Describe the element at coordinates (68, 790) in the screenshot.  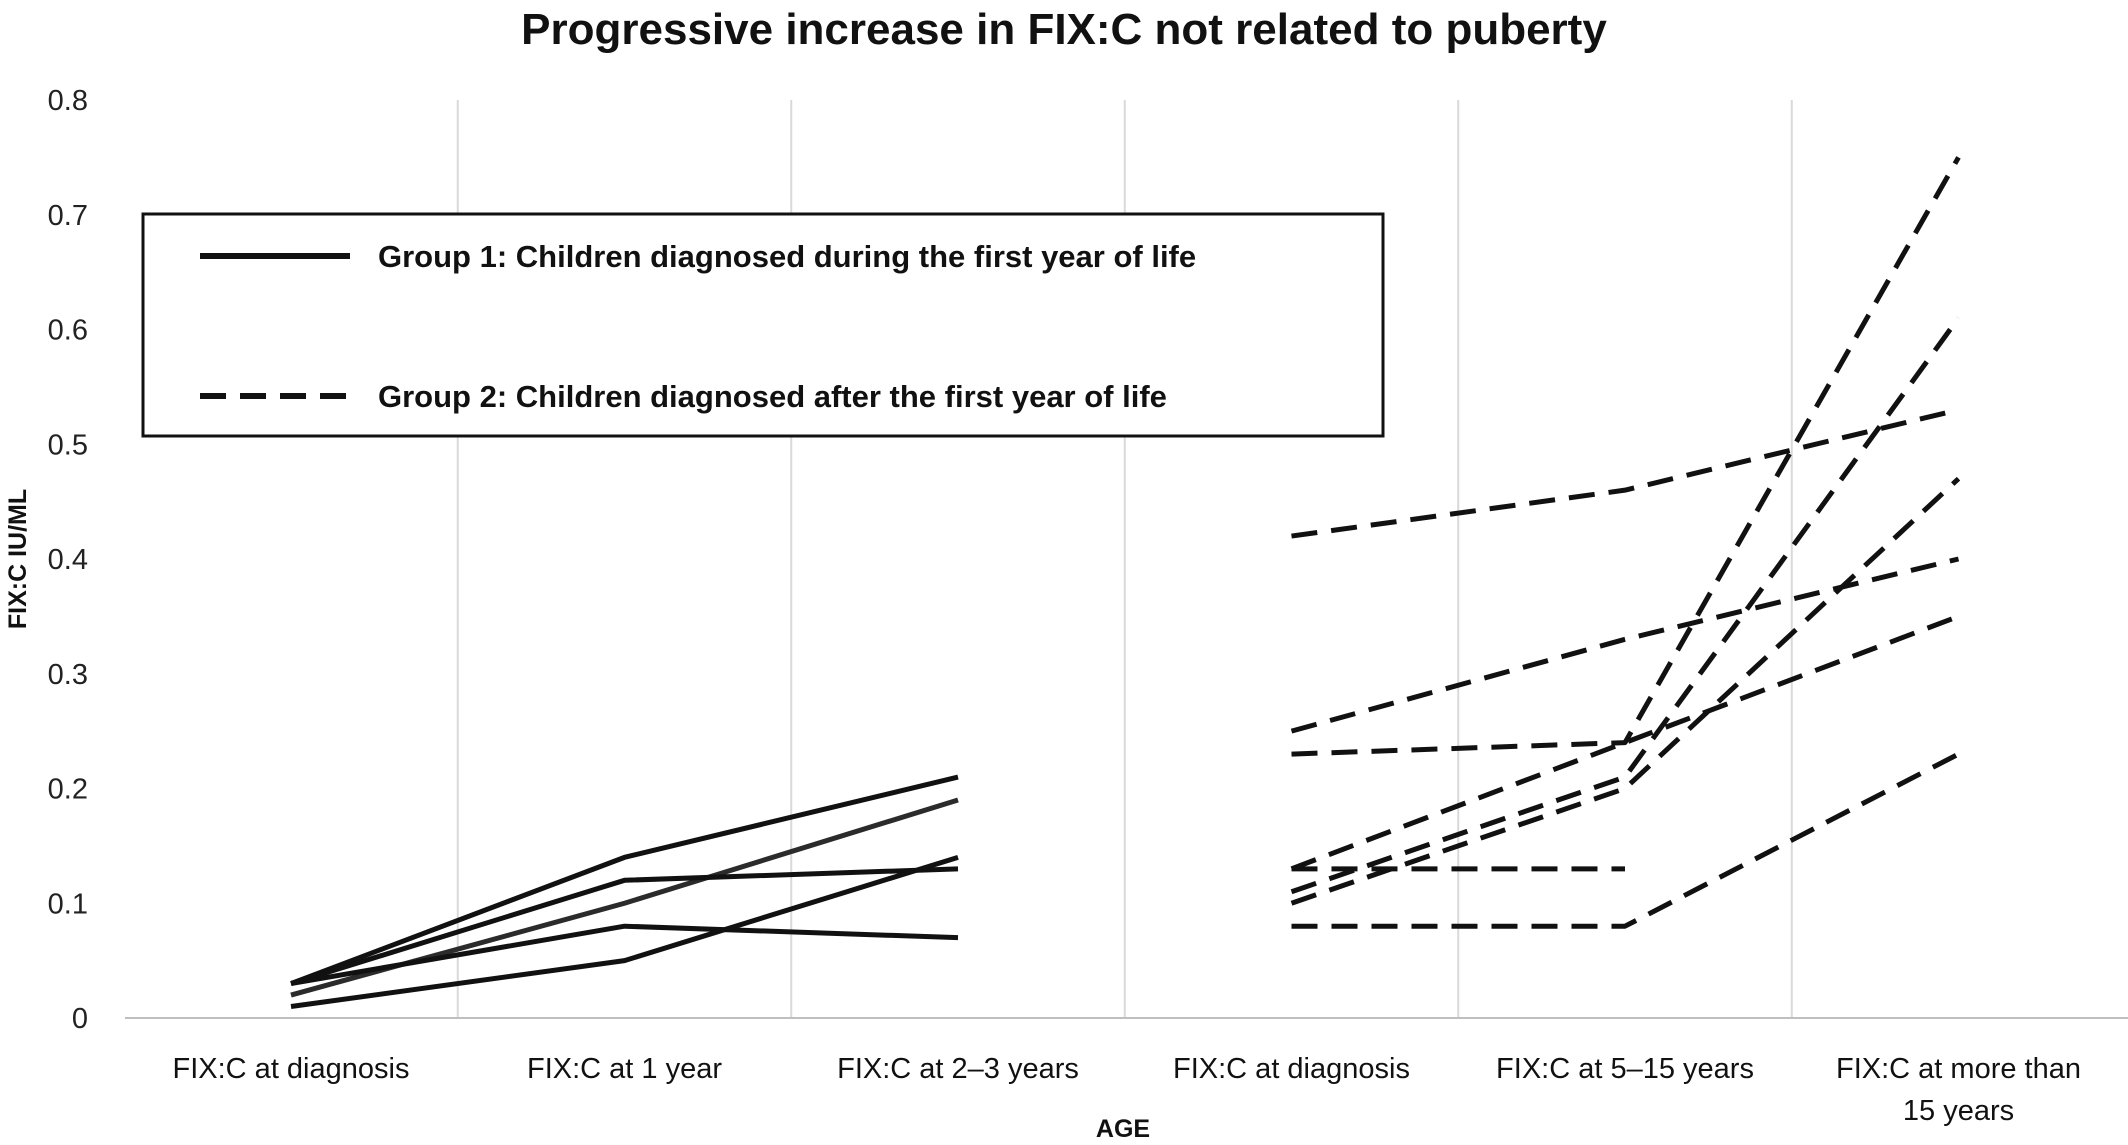
I see `y-tick-label: 0.2` at that location.